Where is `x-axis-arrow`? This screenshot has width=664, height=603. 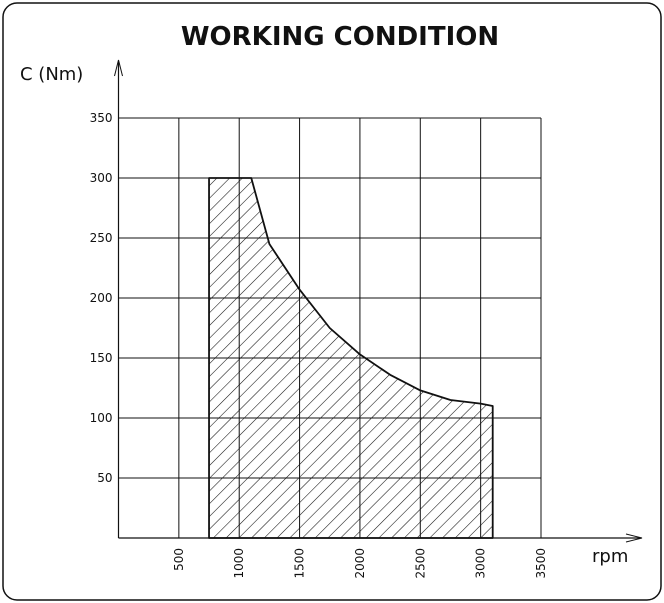 x-axis-arrow is located at coordinates (634, 538).